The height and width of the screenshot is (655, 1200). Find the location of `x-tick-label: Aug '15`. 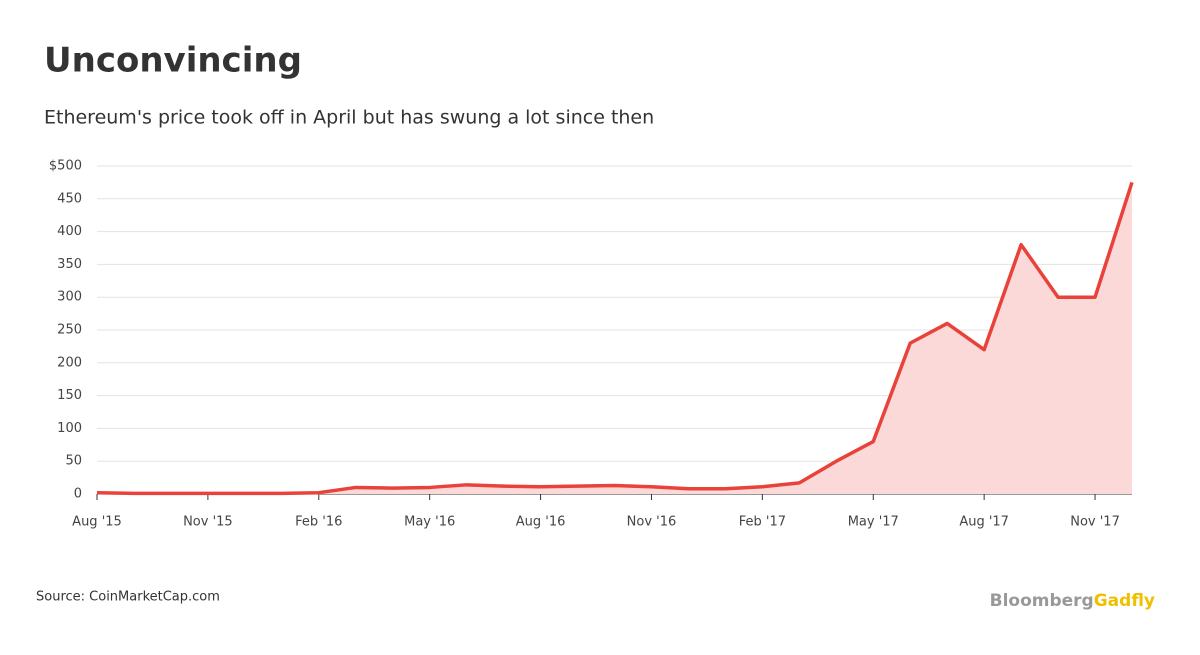

x-tick-label: Aug '15 is located at coordinates (97, 522).